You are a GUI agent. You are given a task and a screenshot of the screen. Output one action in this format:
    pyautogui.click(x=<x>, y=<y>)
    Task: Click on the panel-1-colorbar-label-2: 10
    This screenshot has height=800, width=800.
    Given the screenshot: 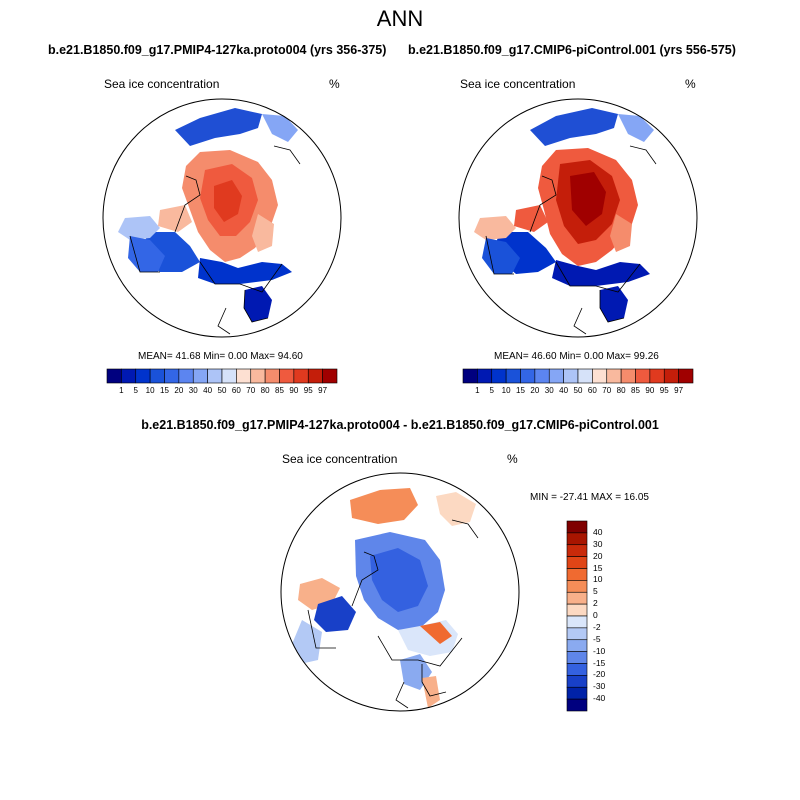 What is the action you would take?
    pyautogui.click(x=150, y=390)
    